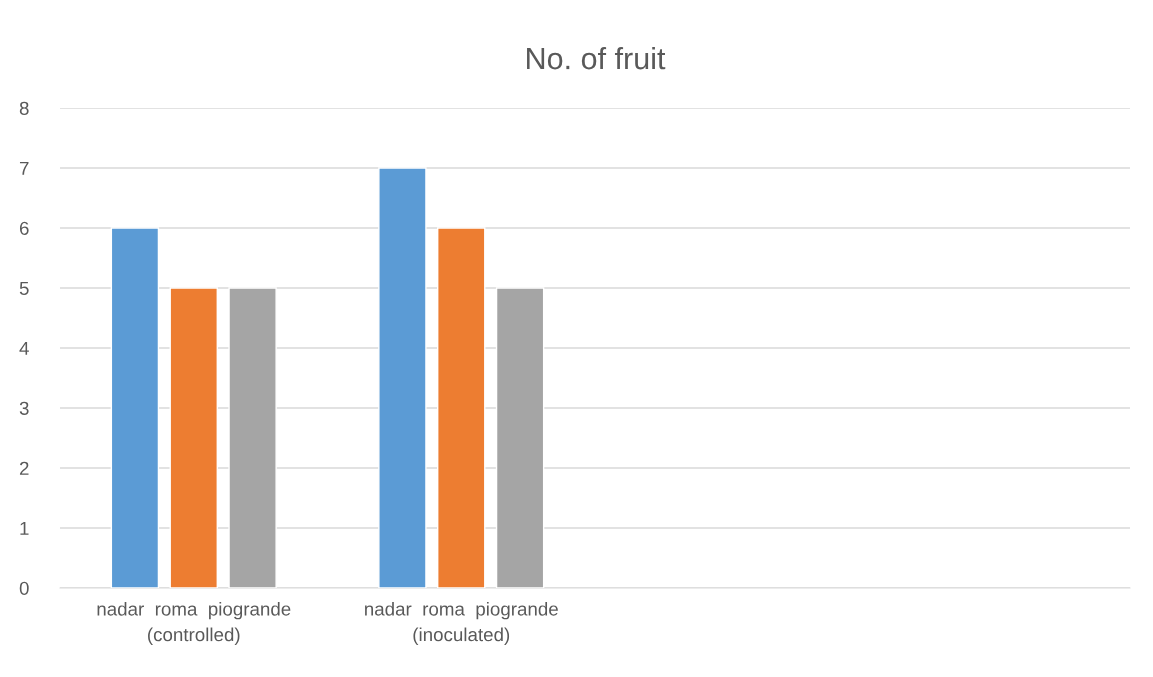 The height and width of the screenshot is (677, 1153). Describe the element at coordinates (24, 588) in the screenshot. I see `y-tick-label: 0` at that location.